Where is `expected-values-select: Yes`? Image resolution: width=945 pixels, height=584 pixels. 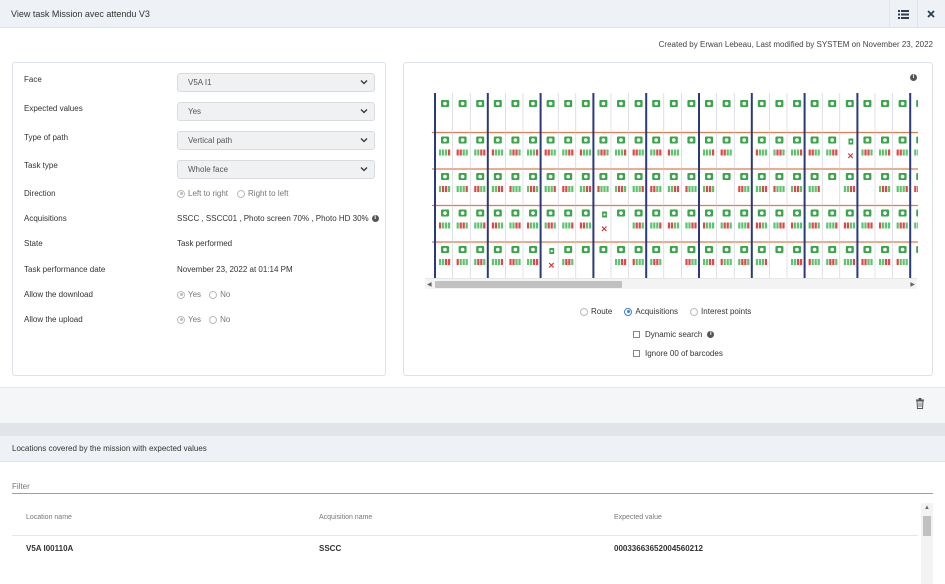 expected-values-select: Yes is located at coordinates (276, 111).